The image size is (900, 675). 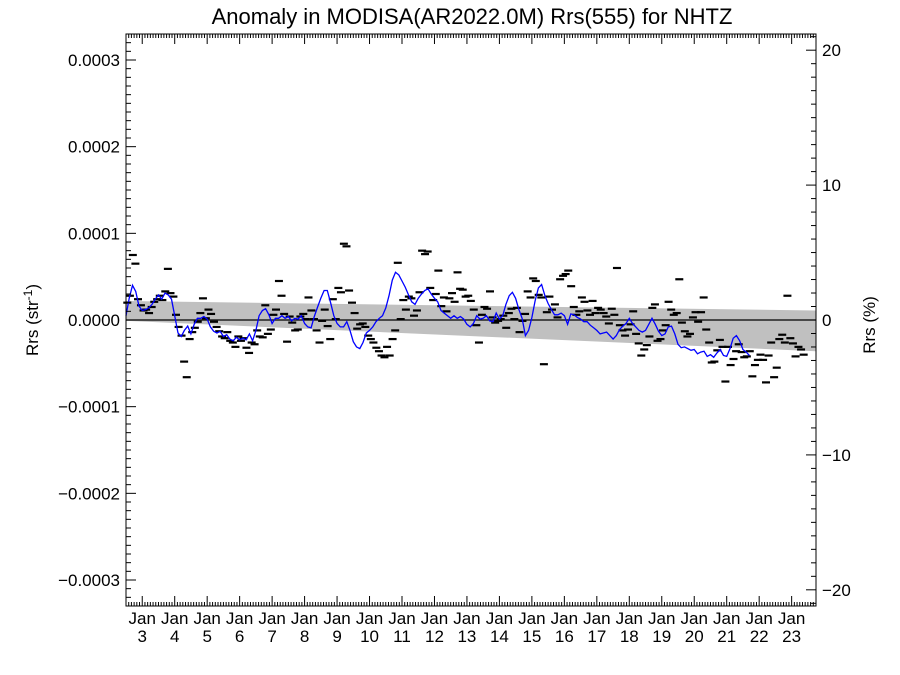 I want to click on x-tick-label-year: 5, so click(x=206, y=636).